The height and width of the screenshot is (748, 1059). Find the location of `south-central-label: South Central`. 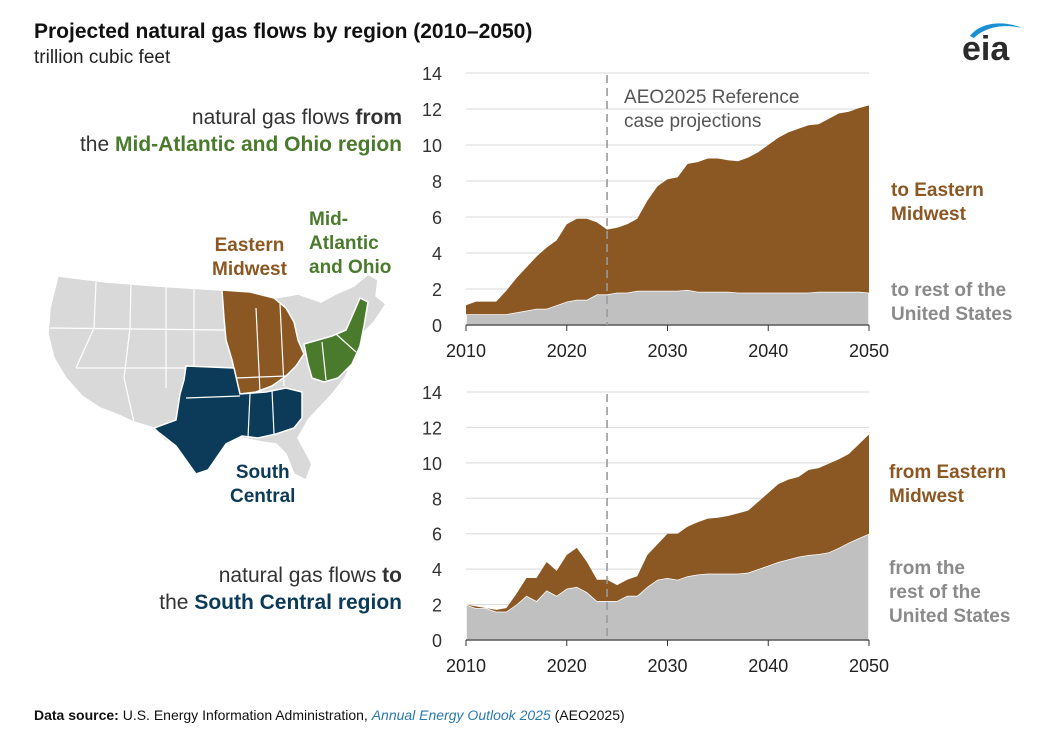

south-central-label: South Central is located at coordinates (263, 484).